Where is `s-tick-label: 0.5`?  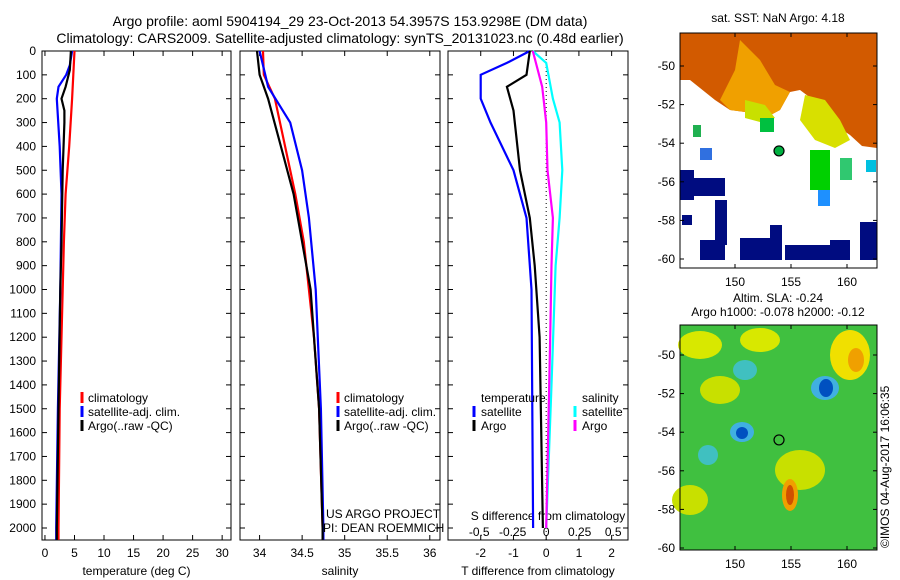
s-tick-label: 0.5 is located at coordinates (613, 532).